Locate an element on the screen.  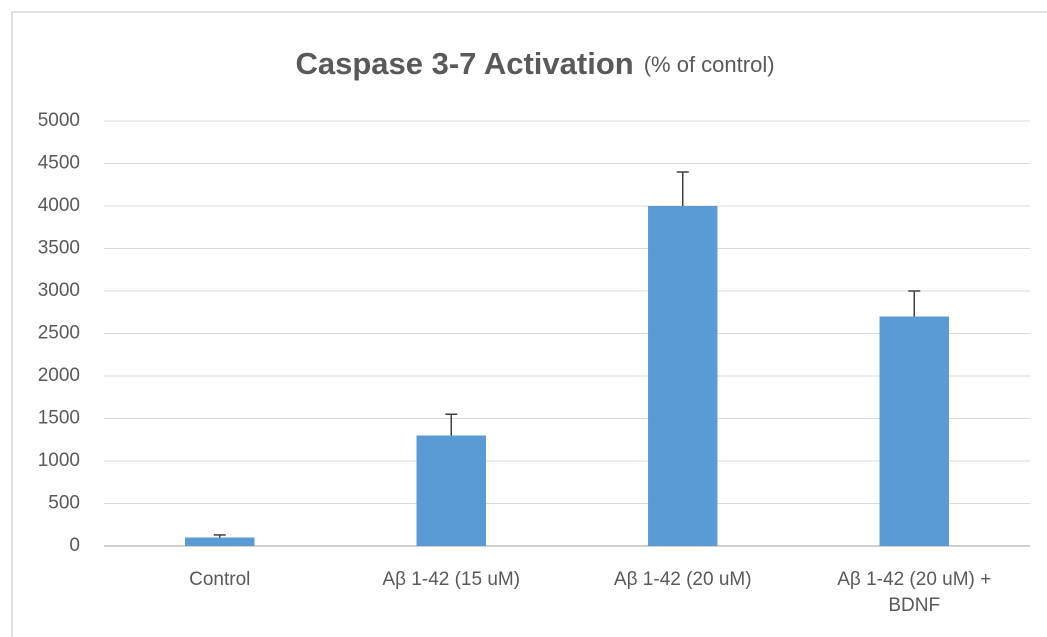
chart-title-group: Caspase 3-7 Activation (% of control) is located at coordinates (534, 63).